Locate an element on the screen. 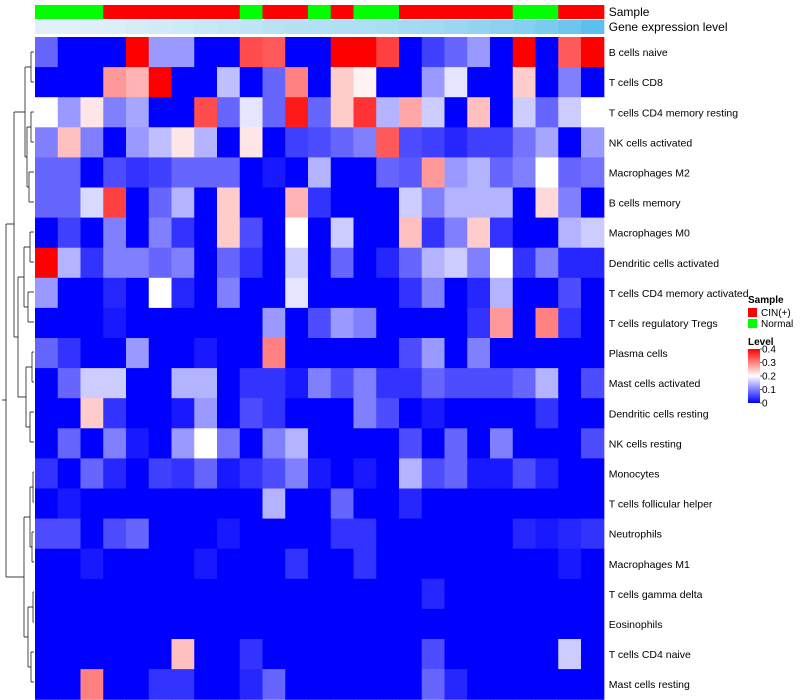 This screenshot has height=700, width=800. level-tick-label: 0.4 is located at coordinates (769, 350).